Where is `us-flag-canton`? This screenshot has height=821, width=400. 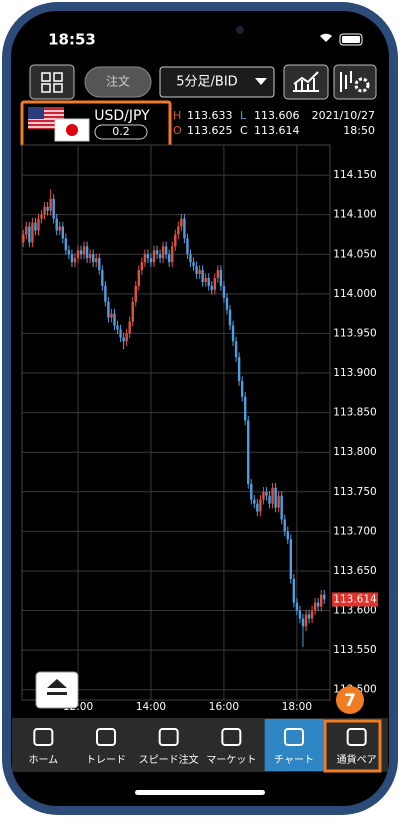 us-flag-canton is located at coordinates (36, 113).